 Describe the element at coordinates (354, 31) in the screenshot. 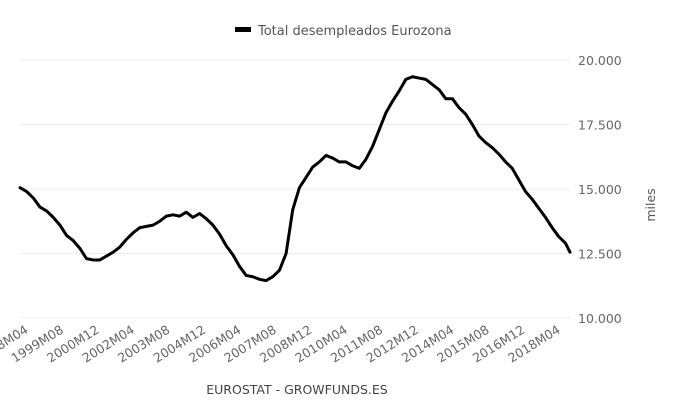

I see `legend-label: Total desempleados Eurozona` at that location.